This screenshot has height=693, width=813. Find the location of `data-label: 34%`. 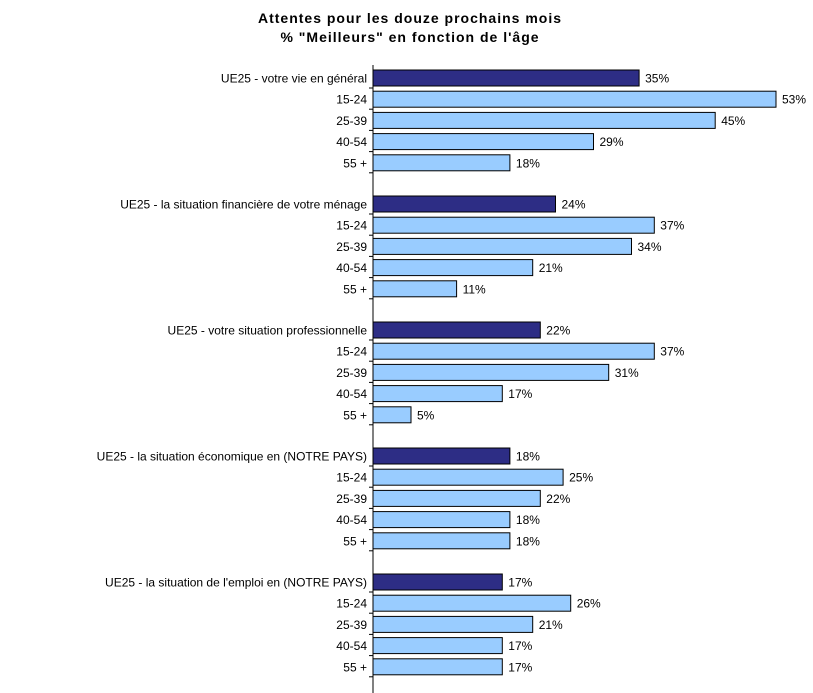

data-label: 34% is located at coordinates (650, 247).